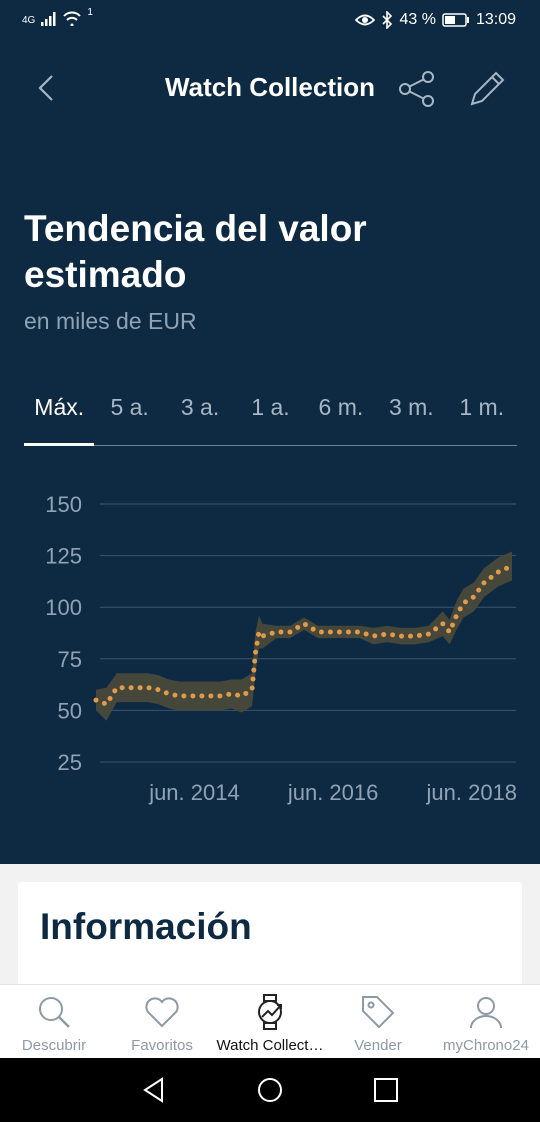 The image size is (540, 1122). What do you see at coordinates (200, 407) in the screenshot?
I see `tab-3y: 3 a.` at bounding box center [200, 407].